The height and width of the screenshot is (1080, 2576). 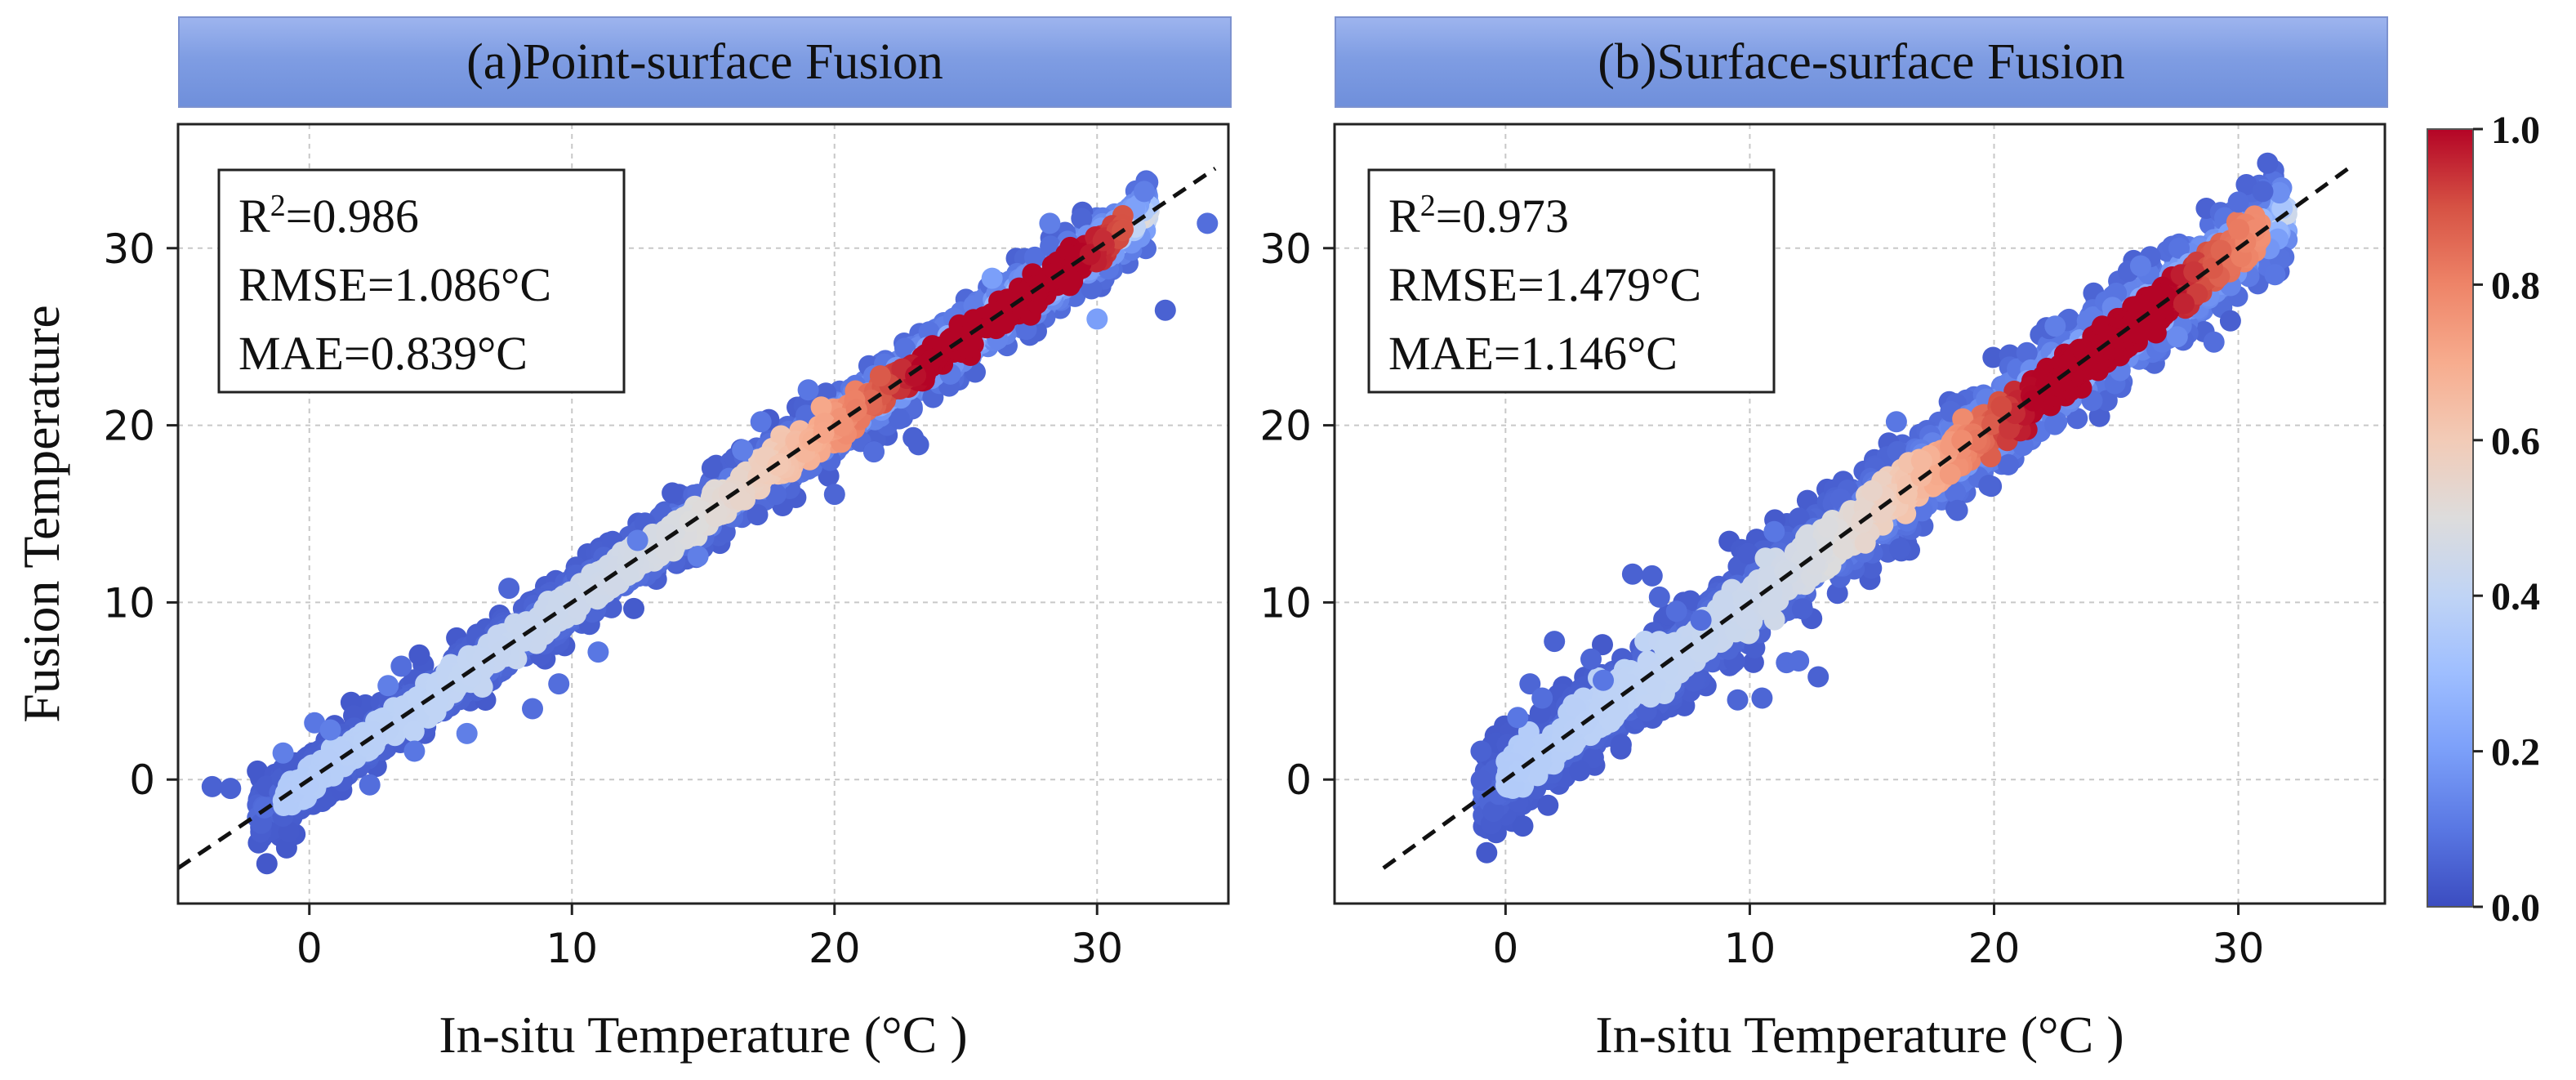 What do you see at coordinates (383, 353) in the screenshot?
I see `panel-a-stats-mae: MAE=0.839°C` at bounding box center [383, 353].